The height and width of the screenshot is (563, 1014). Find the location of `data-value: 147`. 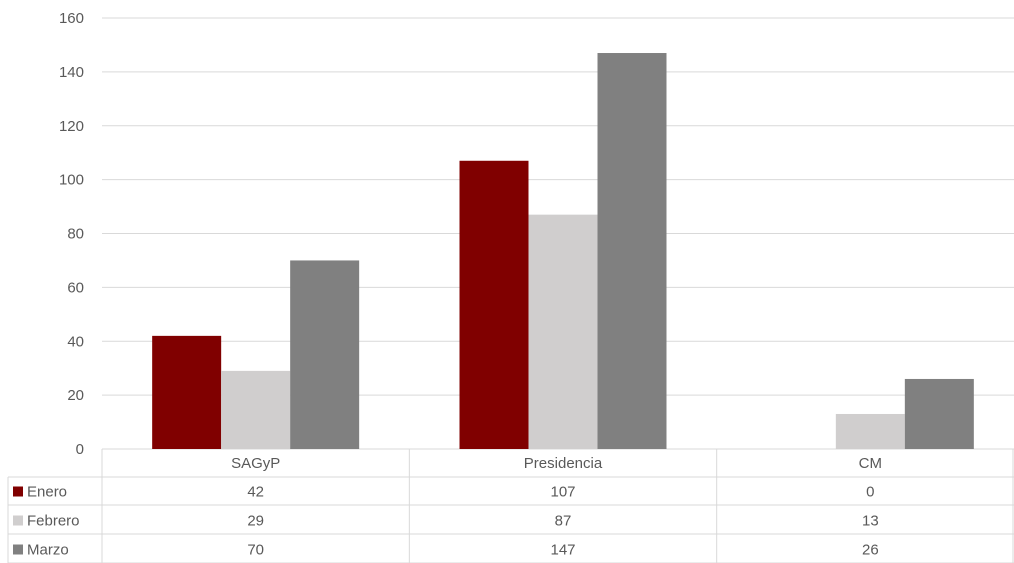

data-value: 147 is located at coordinates (562, 550).